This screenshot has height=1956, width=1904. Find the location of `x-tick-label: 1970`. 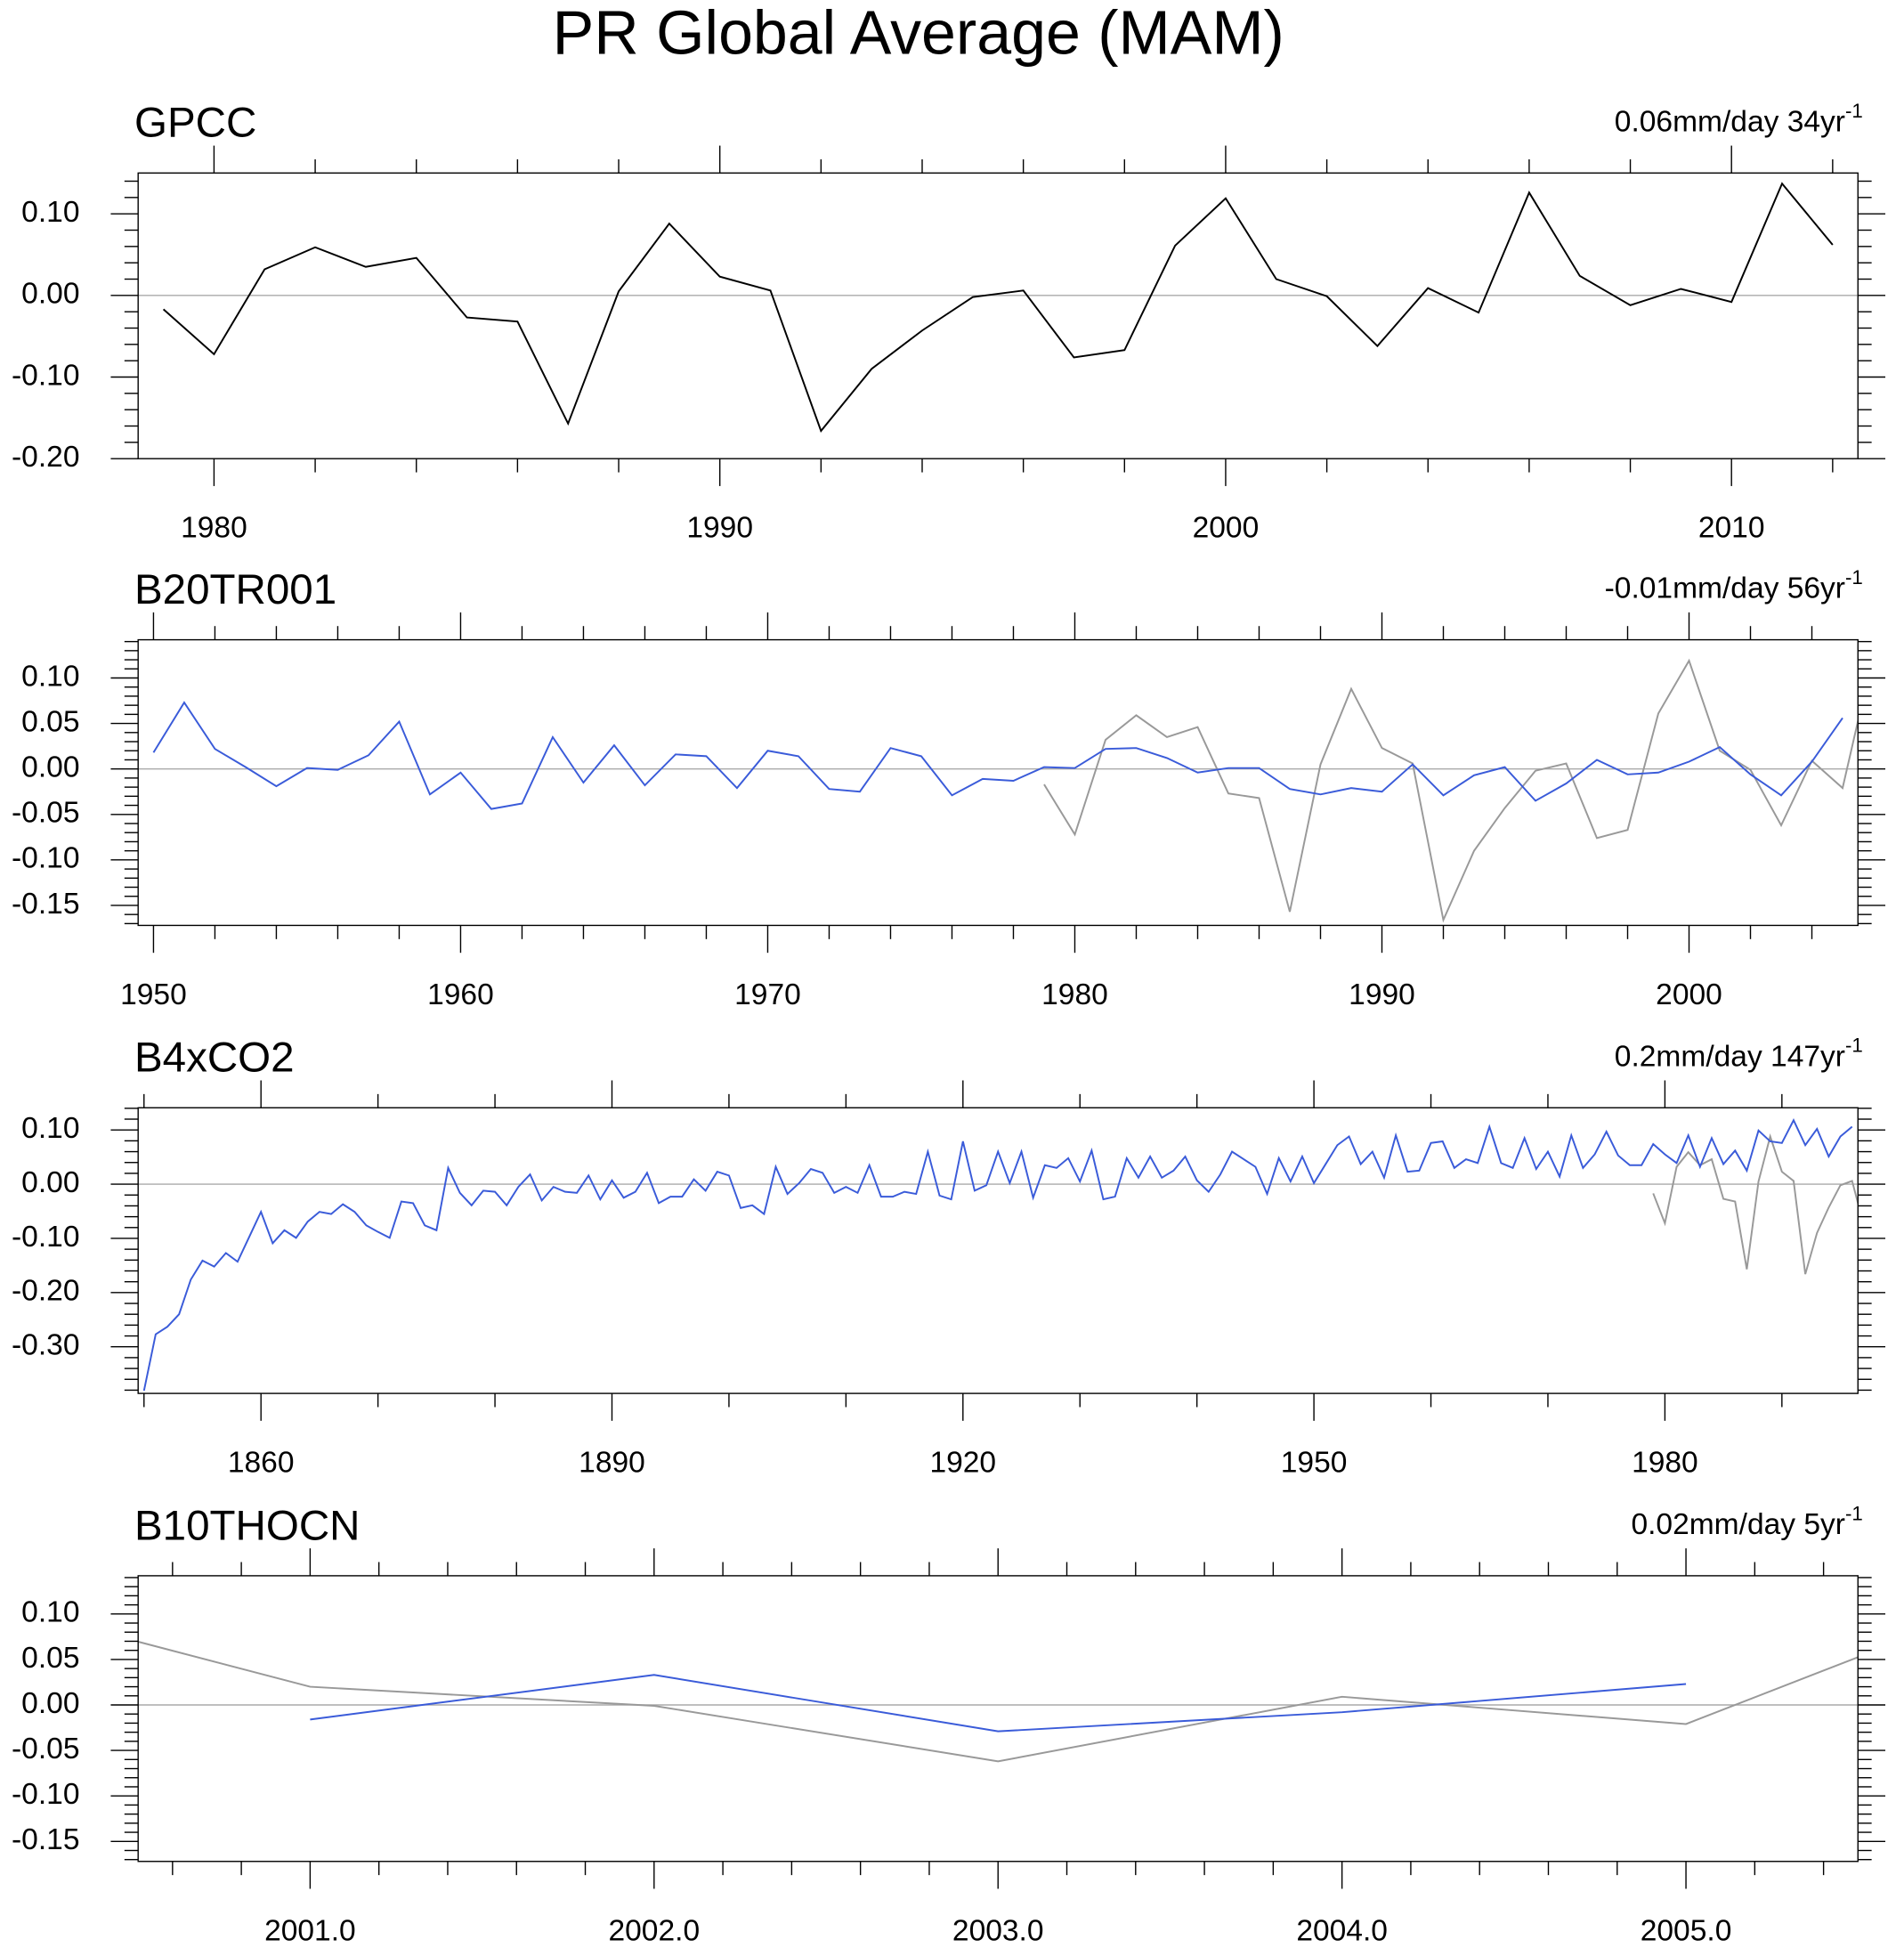

x-tick-label: 1970 is located at coordinates (768, 994).